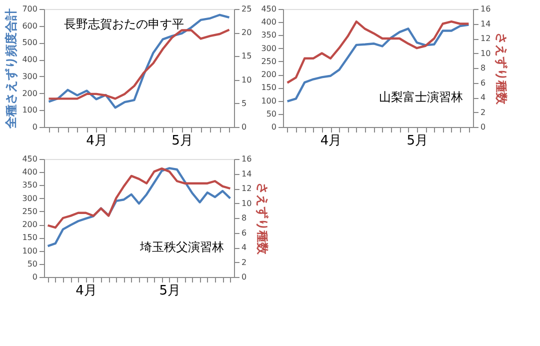 The height and width of the screenshot is (346, 540). Describe the element at coordinates (247, 33) in the screenshot. I see `y2-tick-label: 20` at that location.